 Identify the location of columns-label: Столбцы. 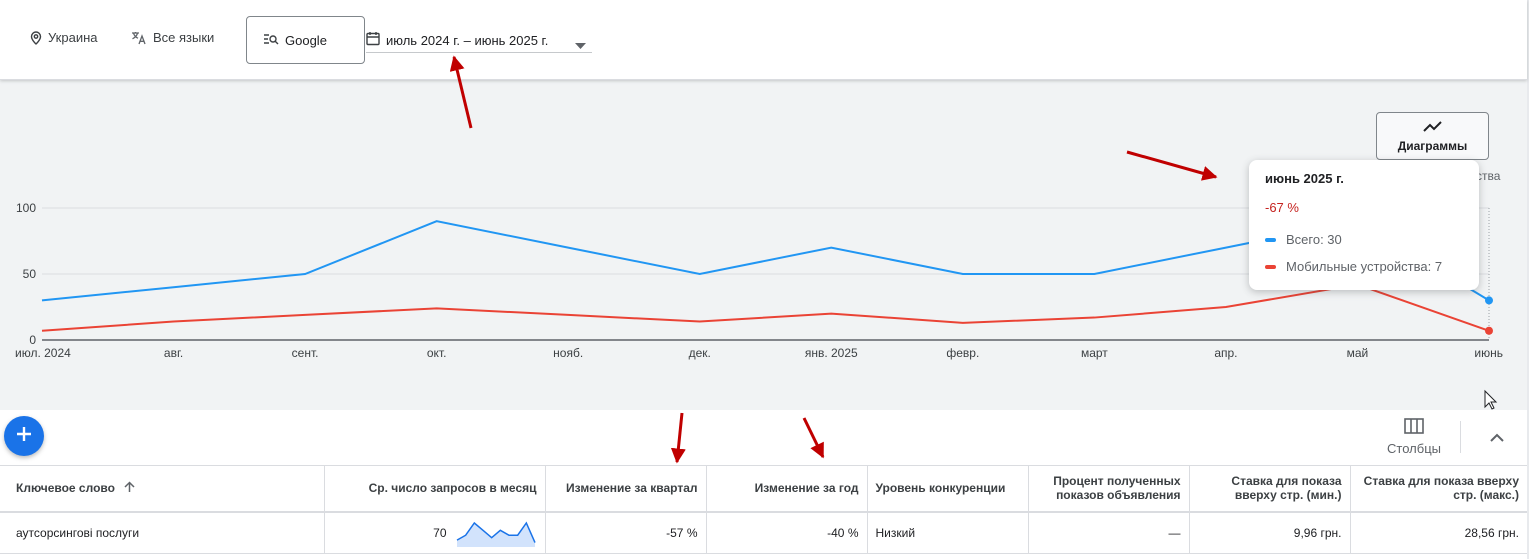
(1414, 448).